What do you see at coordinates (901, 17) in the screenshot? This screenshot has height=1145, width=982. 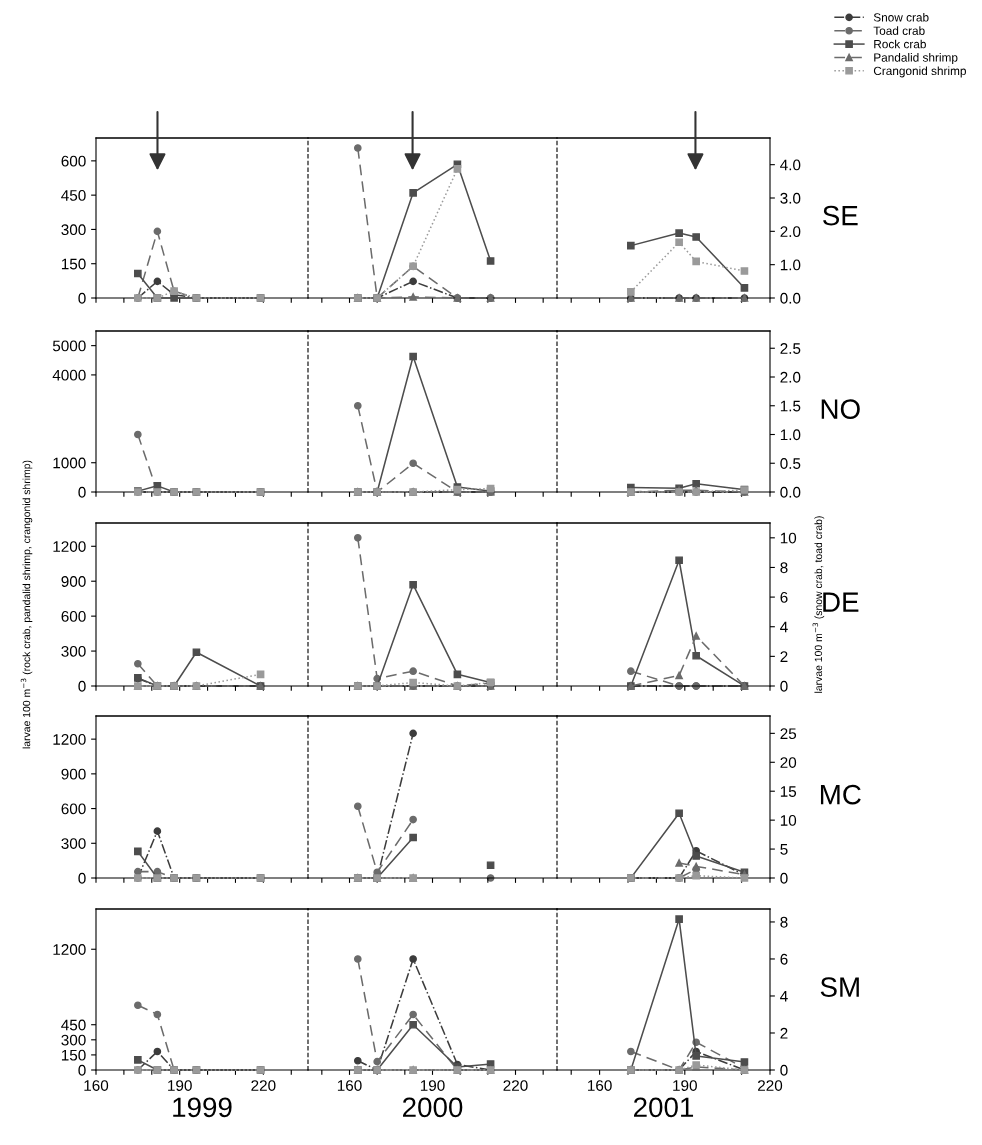 I see `legend-label: Snow crab` at bounding box center [901, 17].